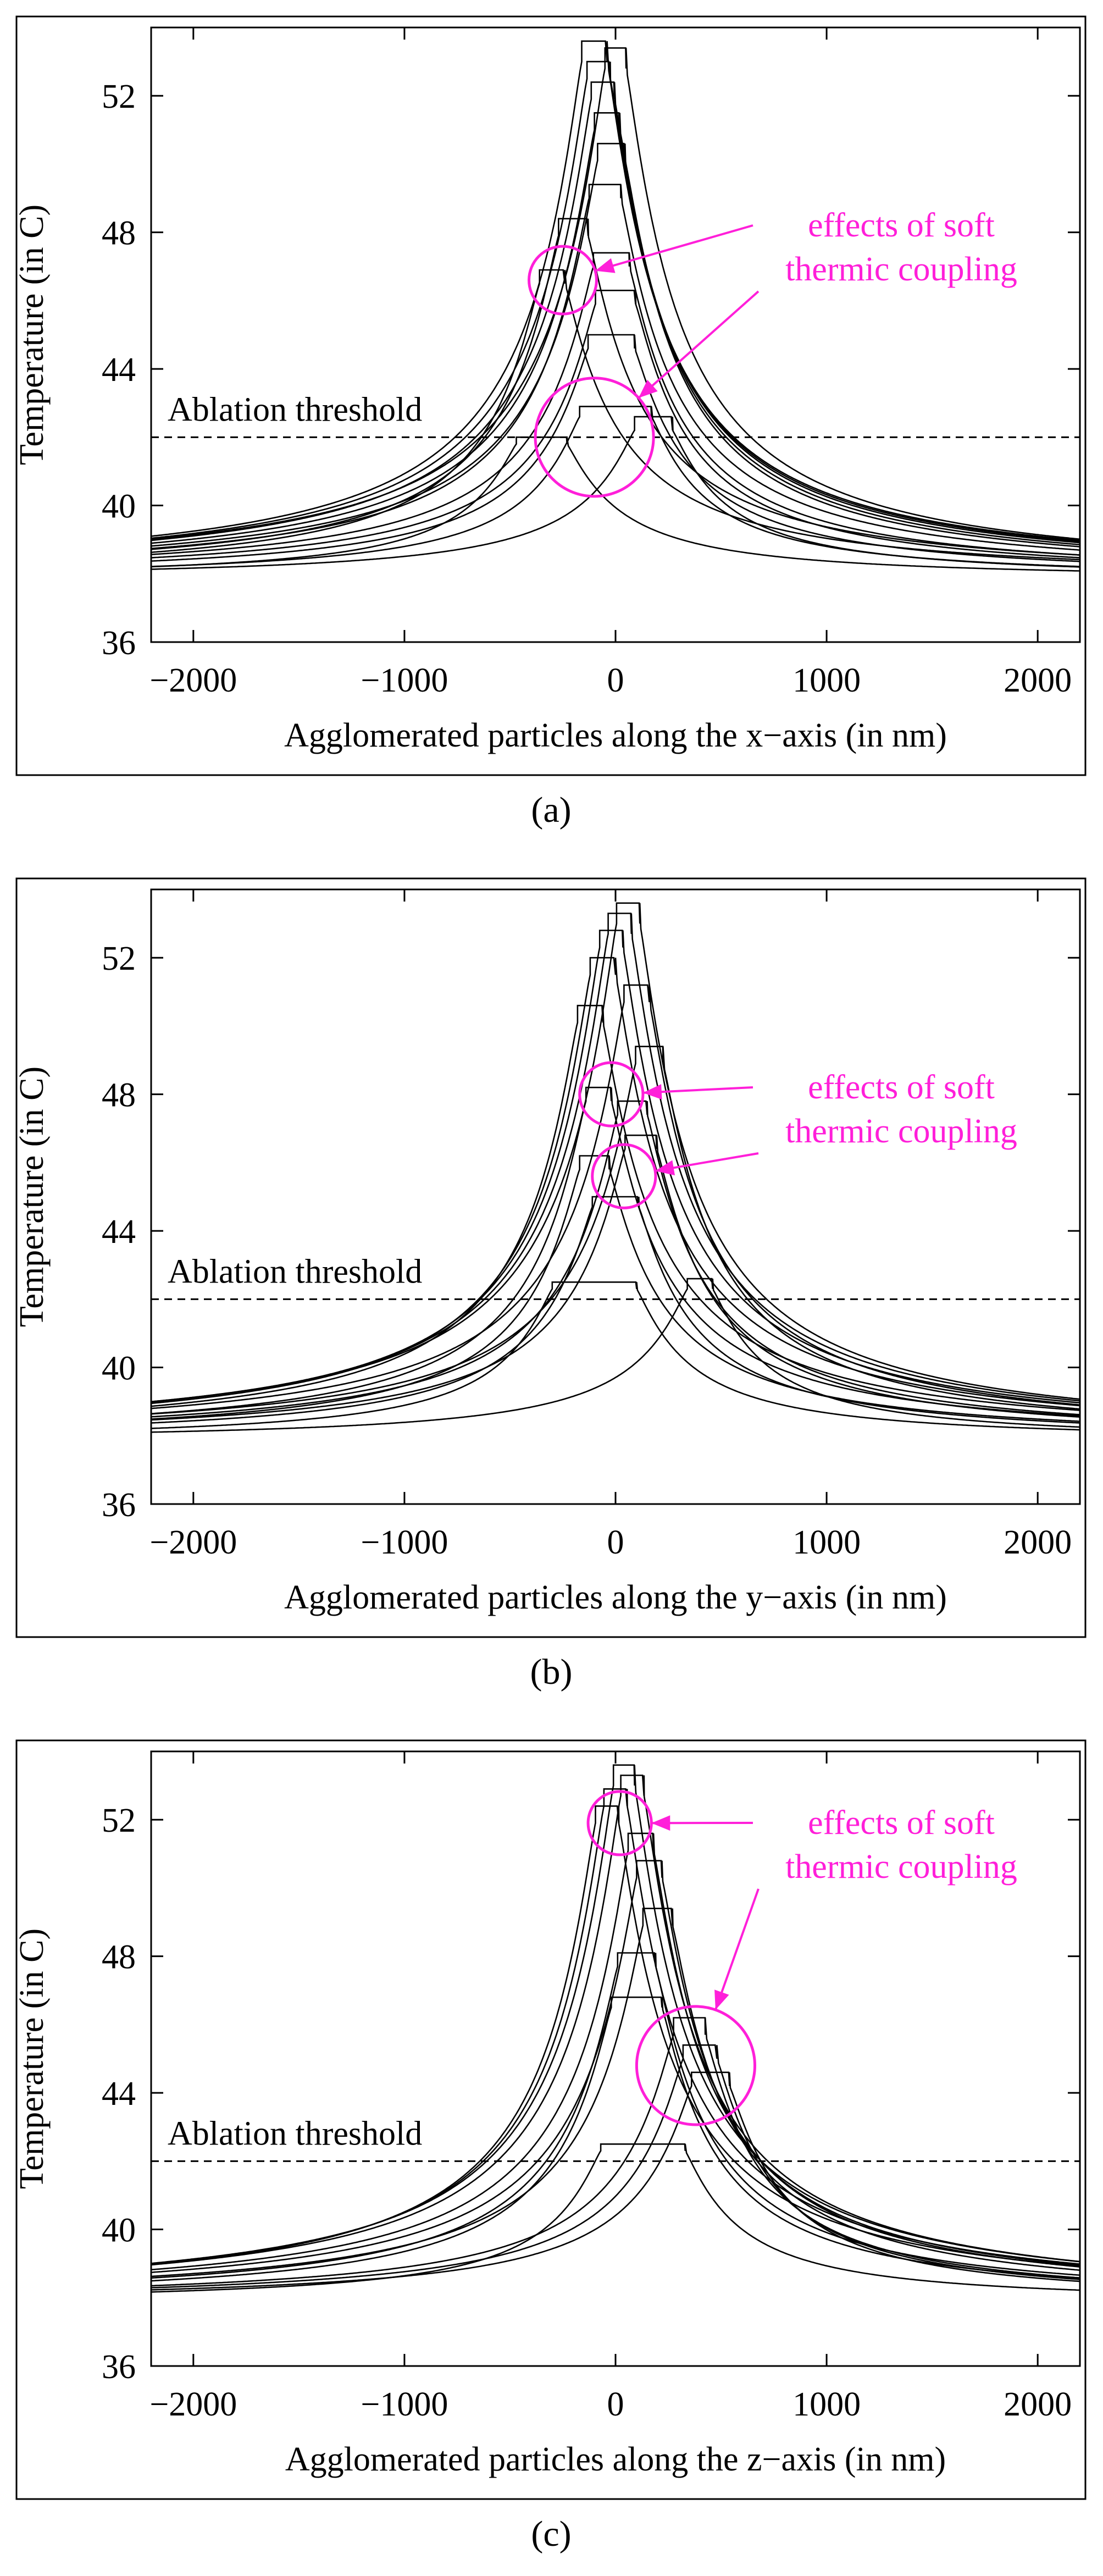 Image resolution: width=1103 pixels, height=2576 pixels. What do you see at coordinates (551, 2534) in the screenshot?
I see `panel-caption: (c)` at bounding box center [551, 2534].